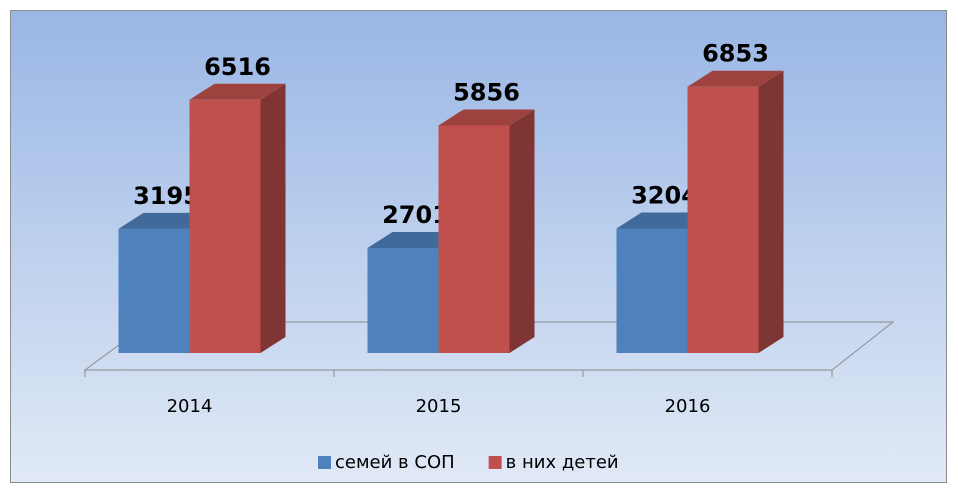 Image resolution: width=958 pixels, height=498 pixels. Describe the element at coordinates (562, 462) in the screenshot. I see `legend-label: в них детей` at that location.